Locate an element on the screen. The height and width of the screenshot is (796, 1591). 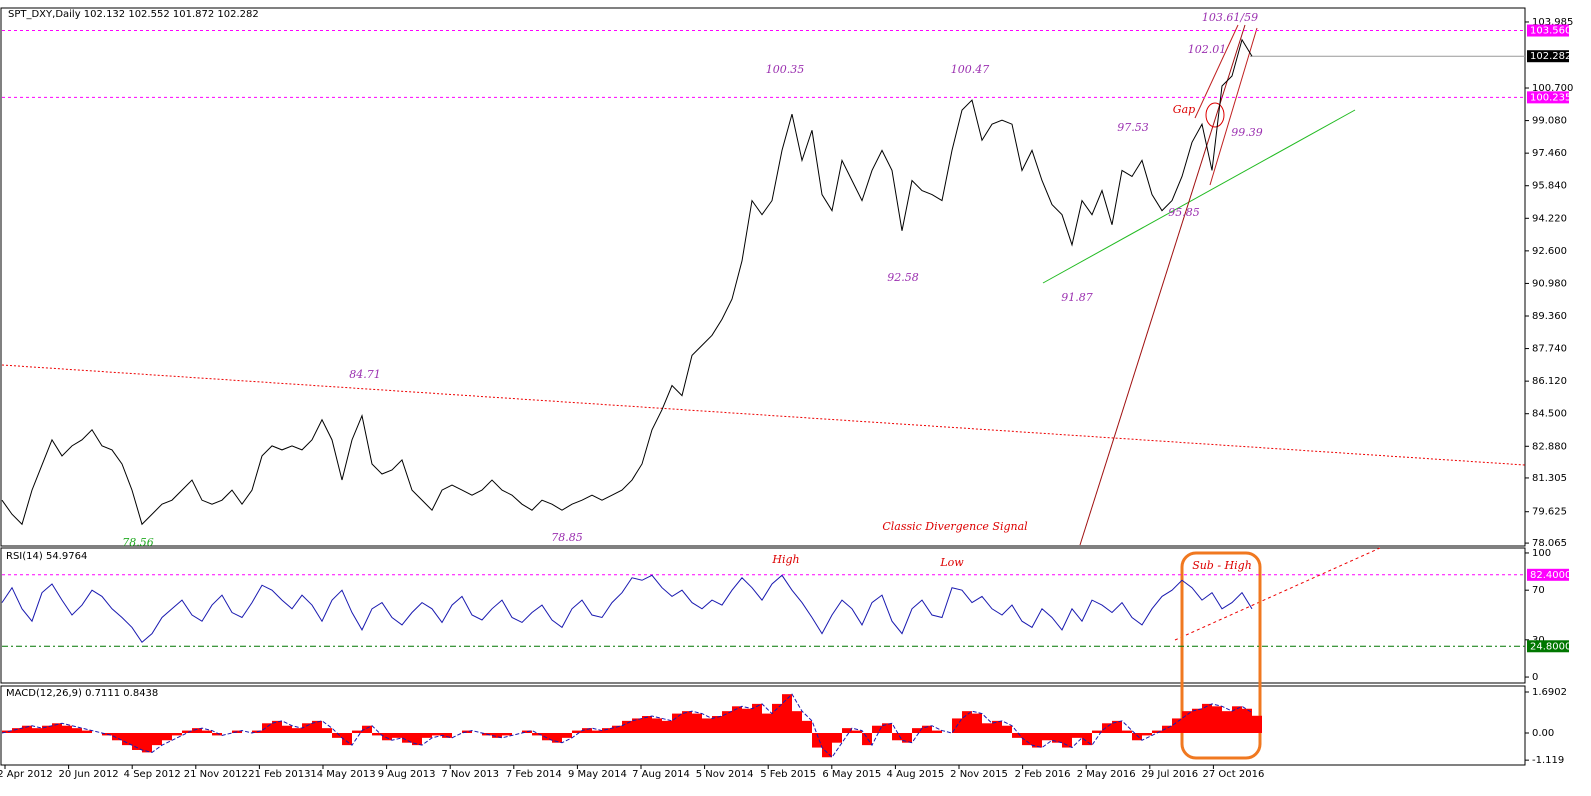
level-label: 103.560 is located at coordinates (1550, 31).